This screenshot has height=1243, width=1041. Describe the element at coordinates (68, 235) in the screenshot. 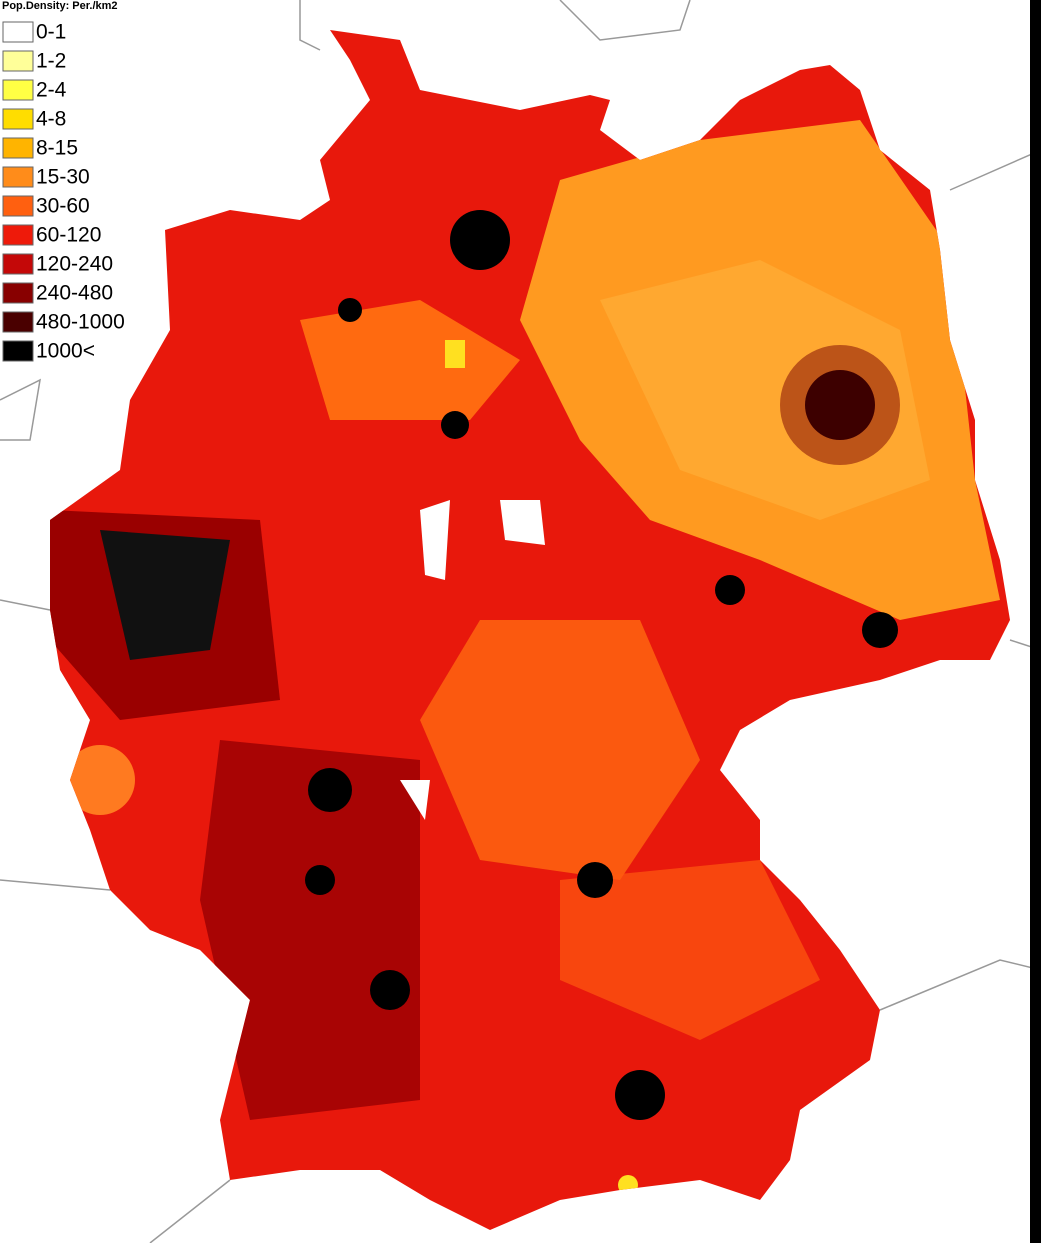

I see `legend-label: 60-120` at that location.